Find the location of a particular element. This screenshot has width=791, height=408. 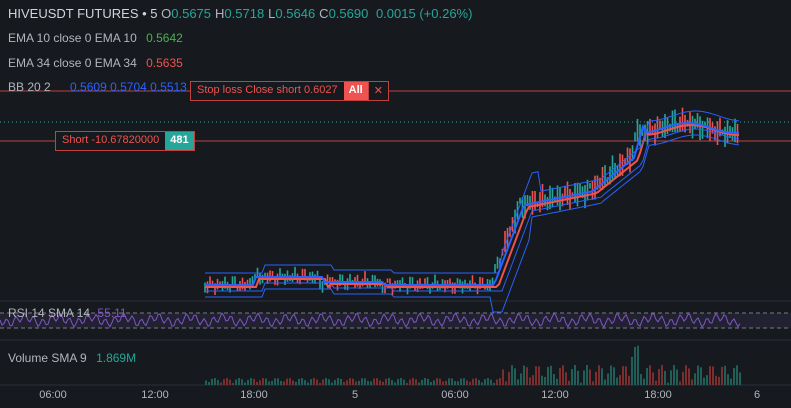

close-all-button: All is located at coordinates (355, 91).